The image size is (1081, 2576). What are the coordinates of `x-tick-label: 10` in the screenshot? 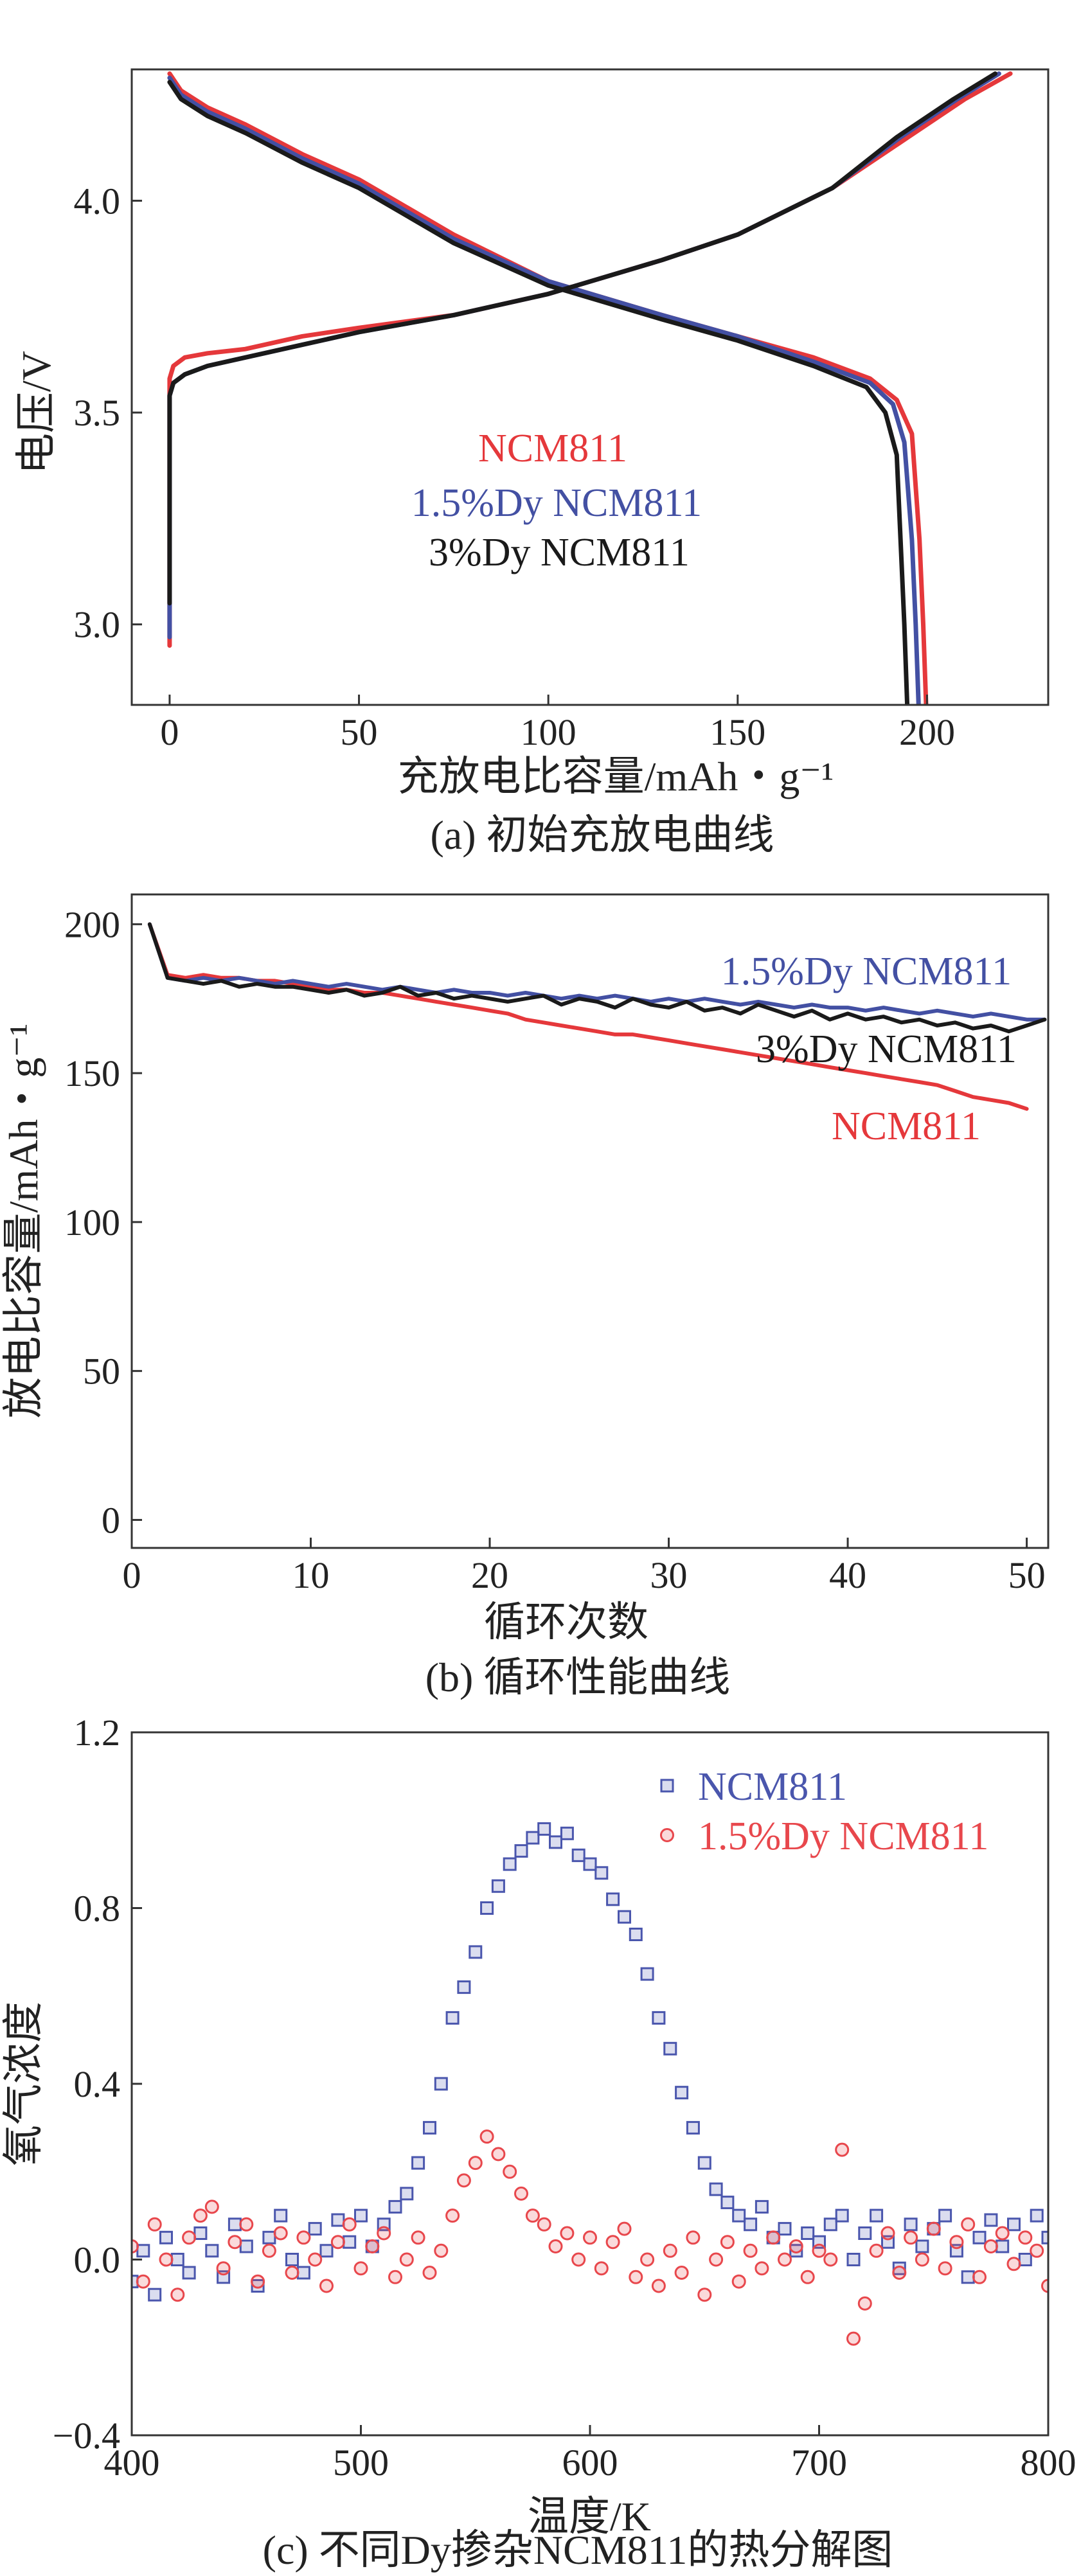 It's located at (311, 1575).